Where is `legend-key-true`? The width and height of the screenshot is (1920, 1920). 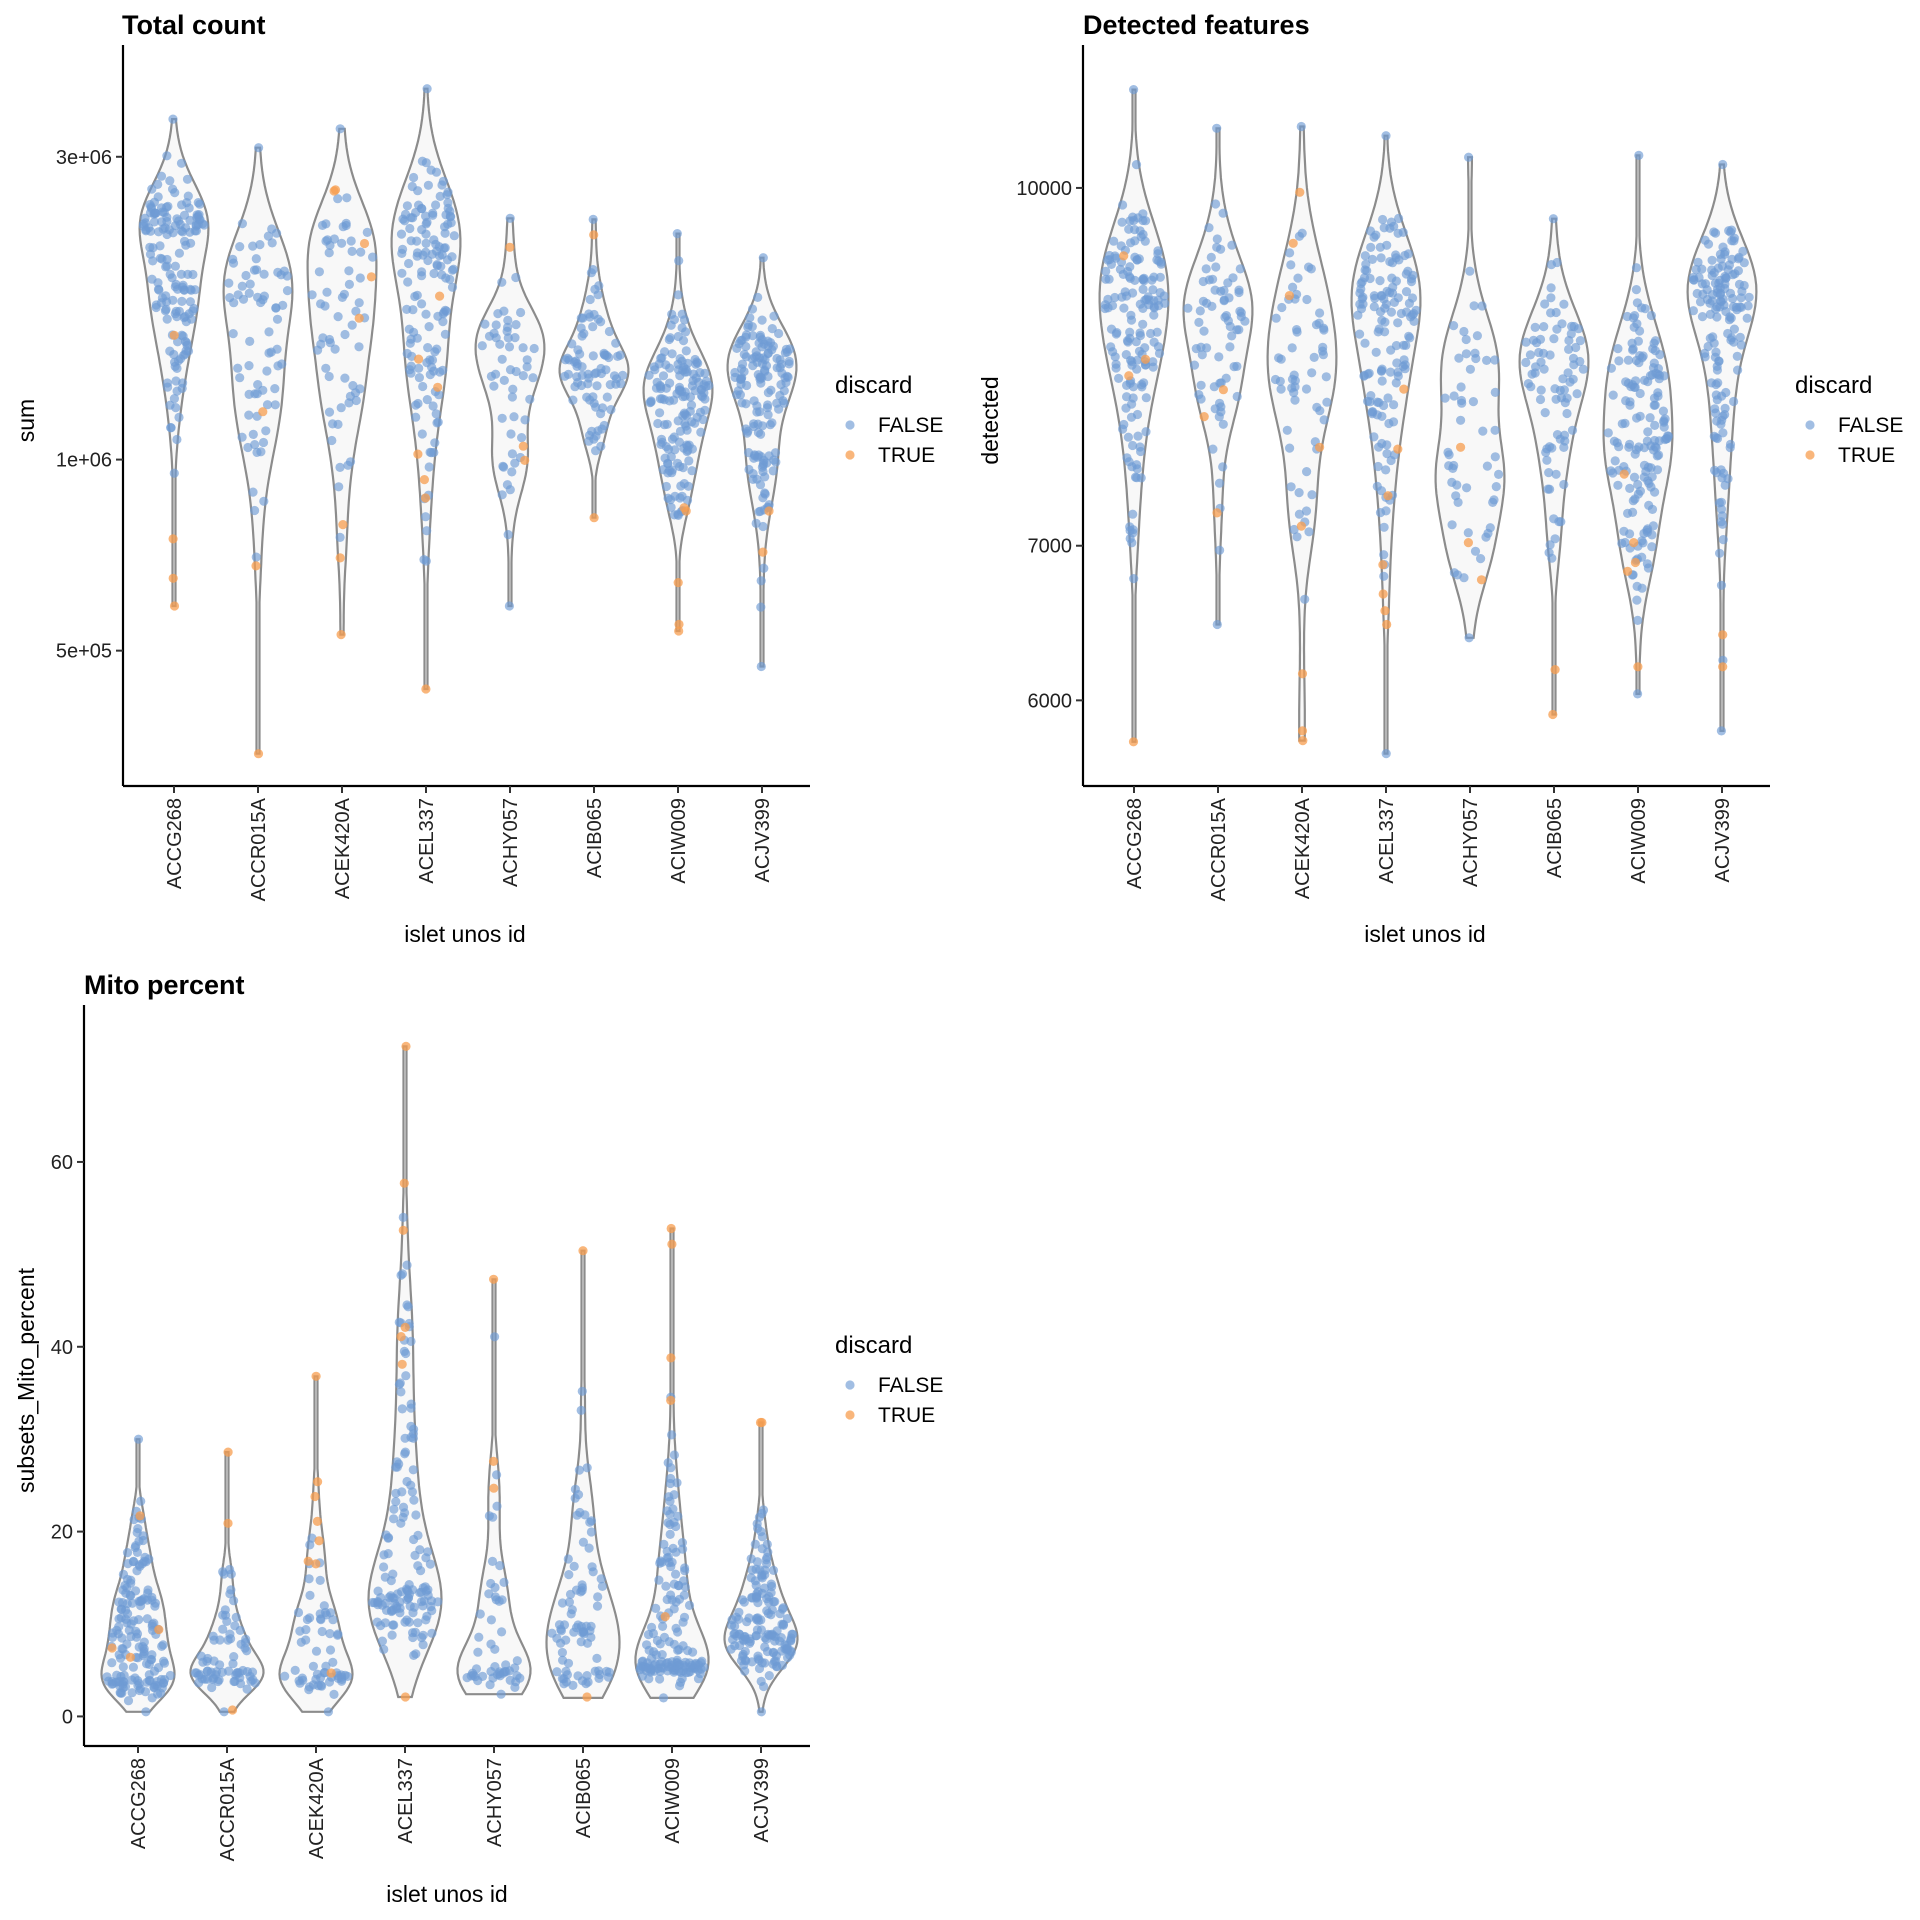 legend-key-true is located at coordinates (1810, 455).